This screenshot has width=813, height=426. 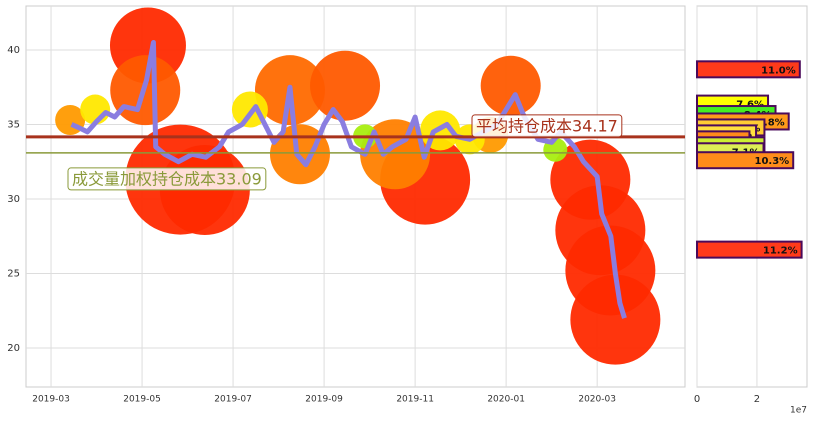 I want to click on x-tick-label: 2019-09, so click(x=324, y=400).